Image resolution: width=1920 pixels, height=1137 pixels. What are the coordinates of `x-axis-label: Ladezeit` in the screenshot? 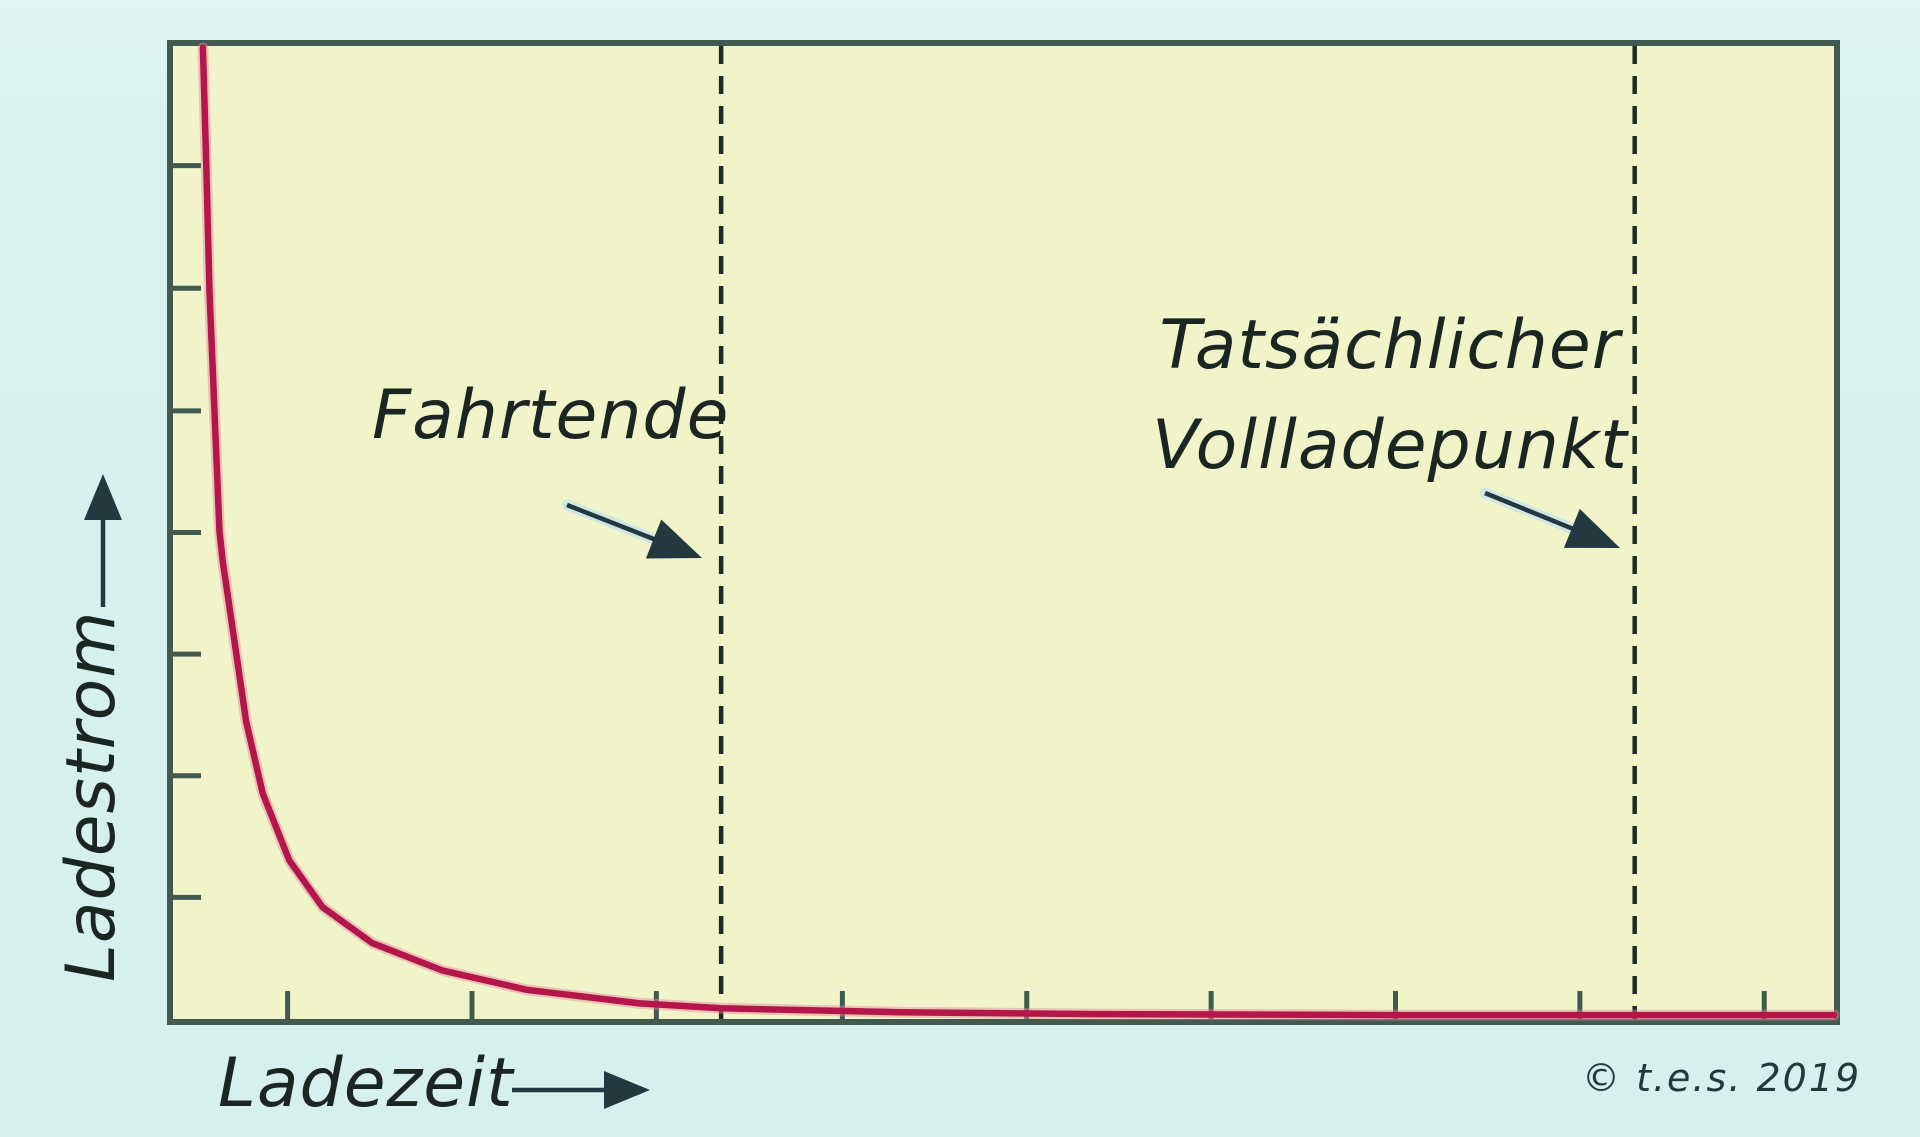 It's located at (366, 1083).